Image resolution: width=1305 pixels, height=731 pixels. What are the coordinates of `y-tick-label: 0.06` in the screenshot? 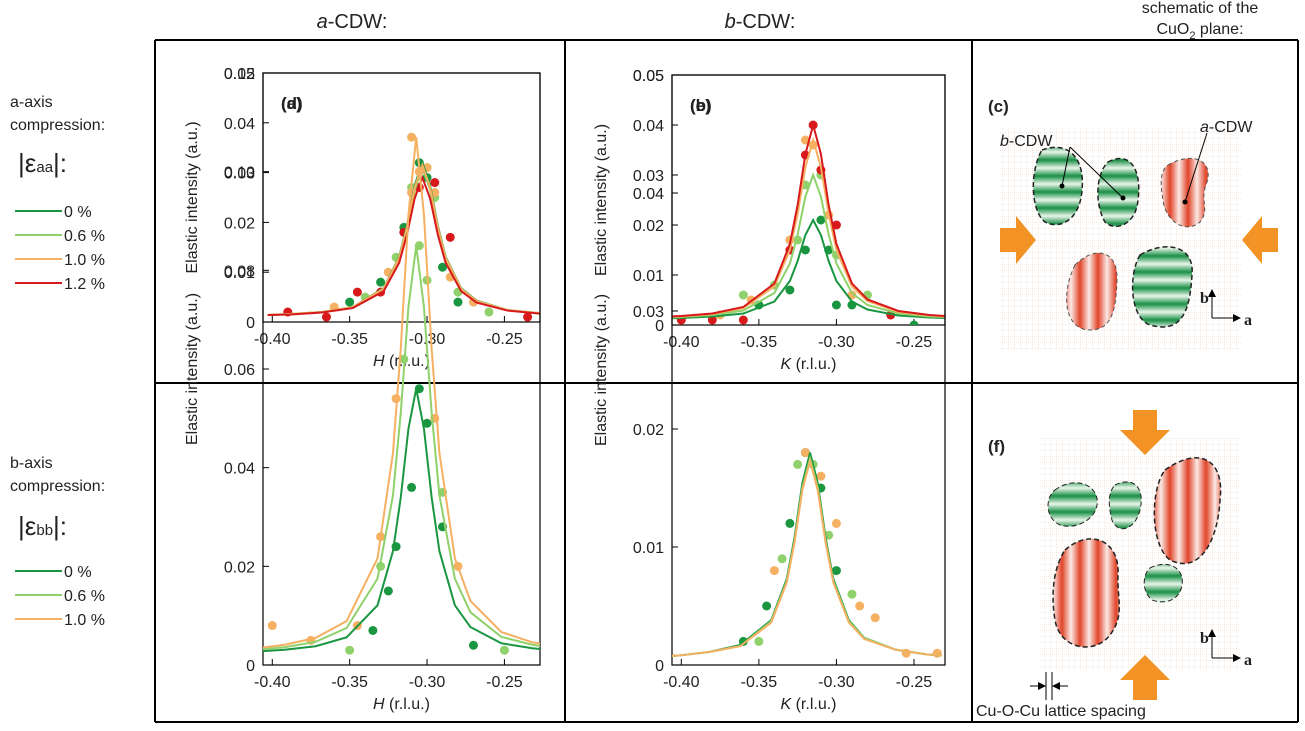 It's located at (239, 370).